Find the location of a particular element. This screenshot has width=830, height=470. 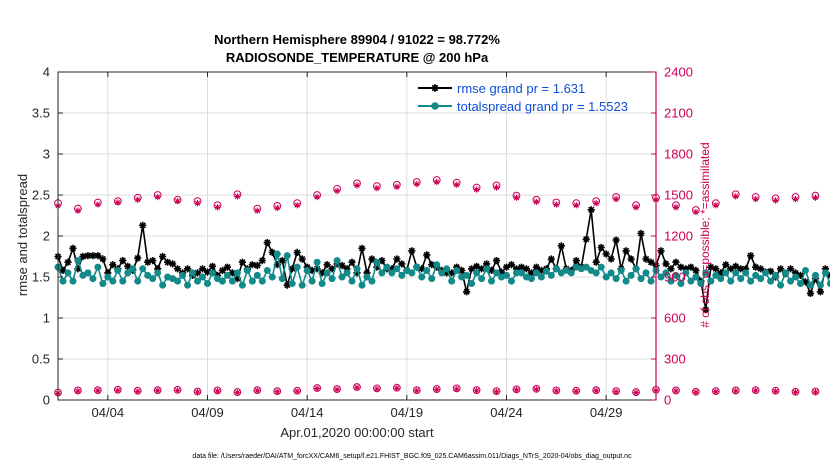

y-axis-right-label: # of obs: o=possible; *=assimilated is located at coordinates (705, 234).